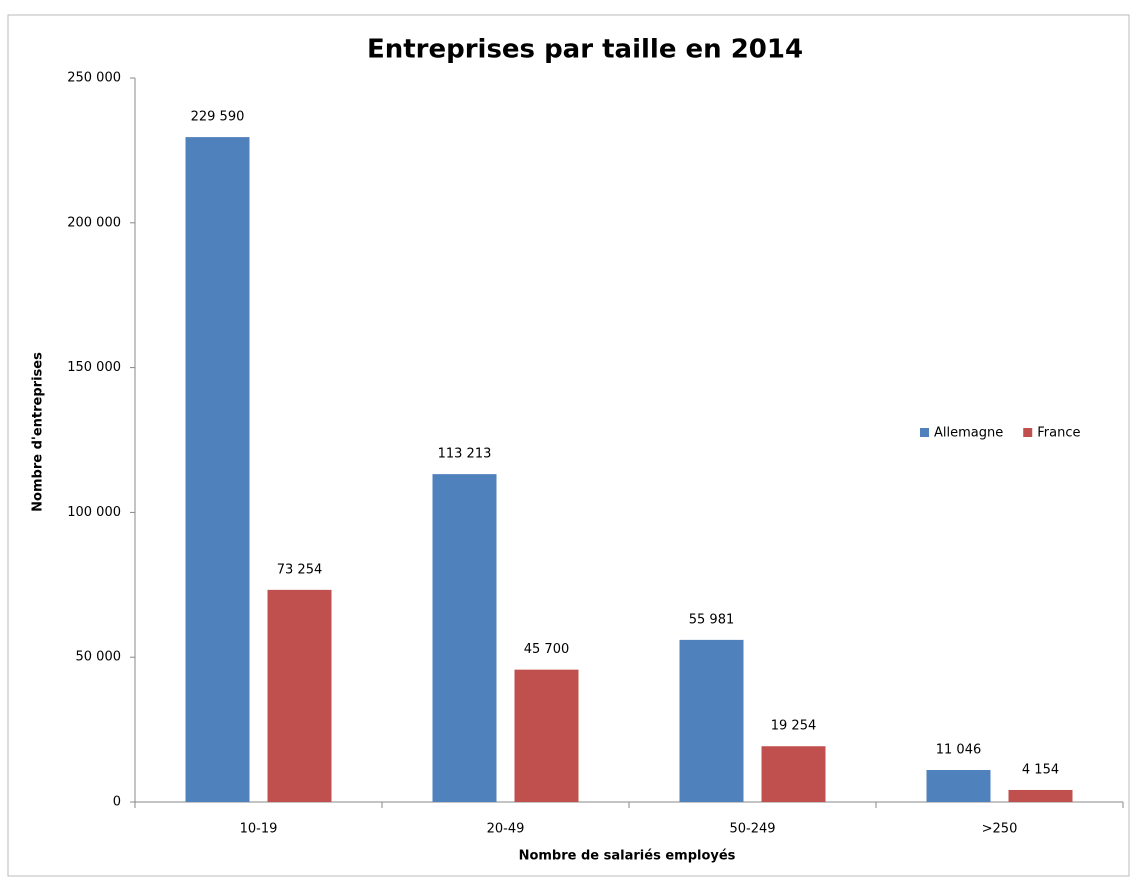 The height and width of the screenshot is (877, 1130). What do you see at coordinates (1000, 829) in the screenshot?
I see `x-tick-label: >250` at bounding box center [1000, 829].